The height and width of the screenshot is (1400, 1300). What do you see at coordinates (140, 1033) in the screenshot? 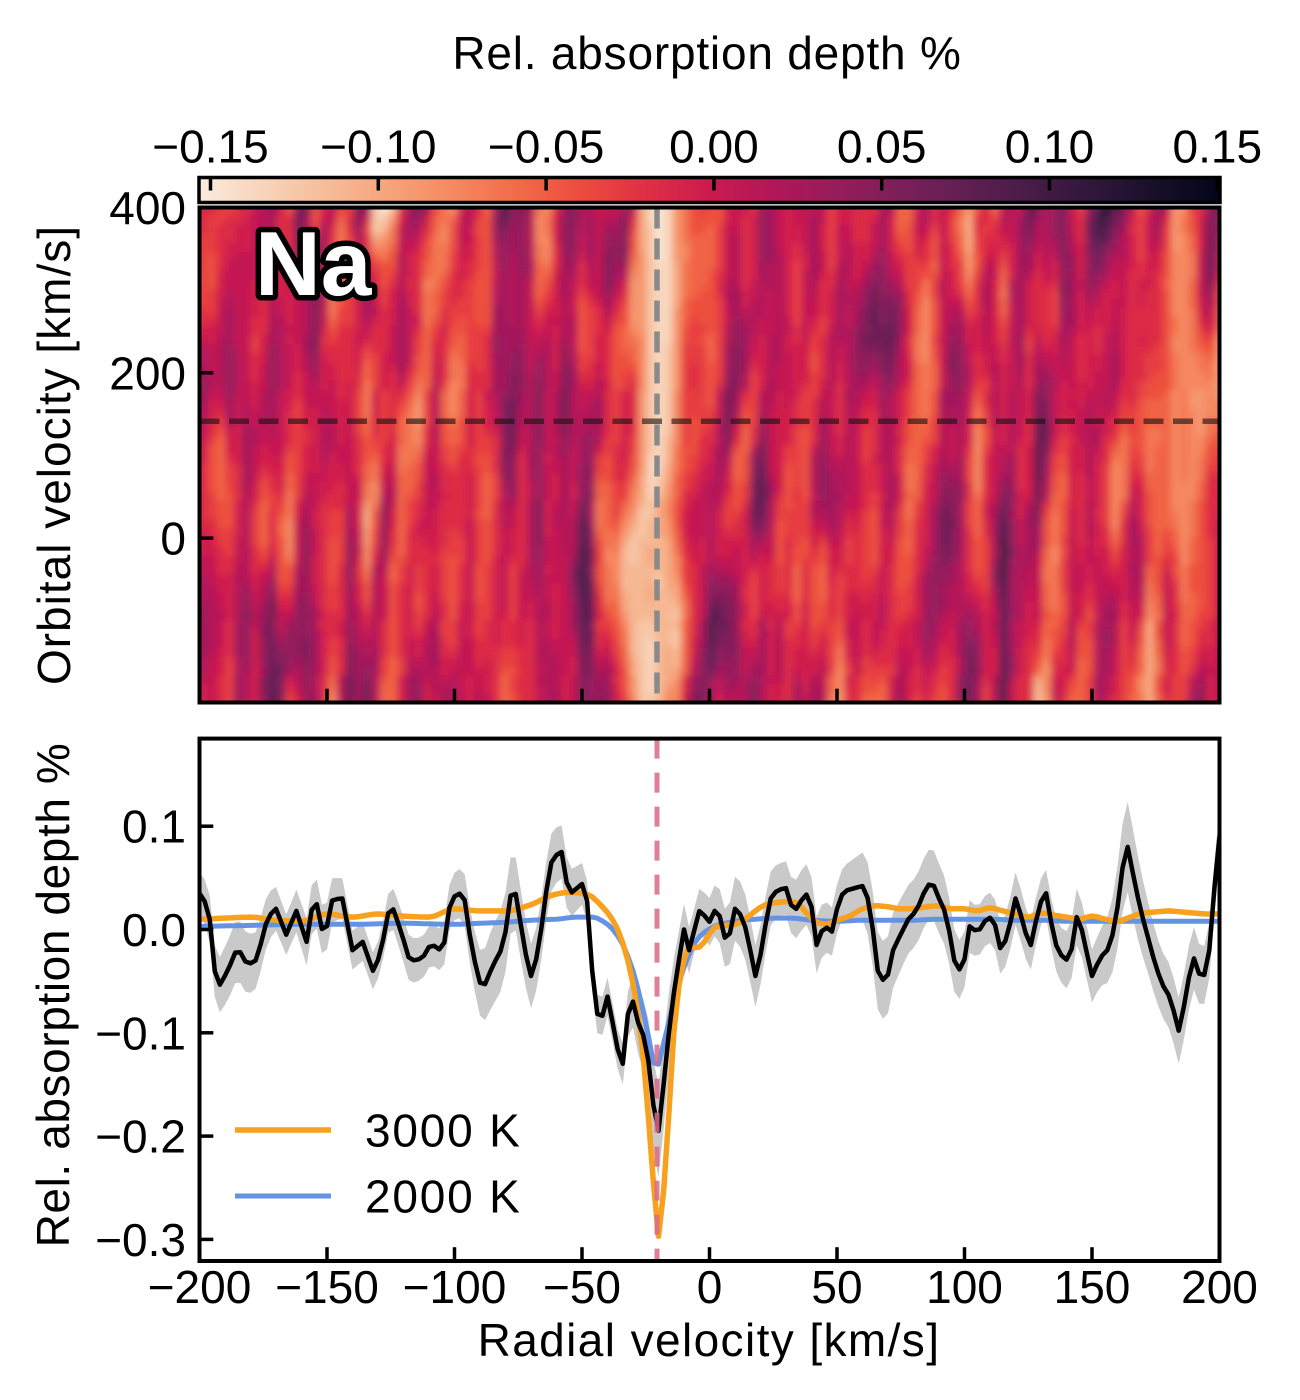
I see `svg-text: −0.1` at bounding box center [140, 1033].